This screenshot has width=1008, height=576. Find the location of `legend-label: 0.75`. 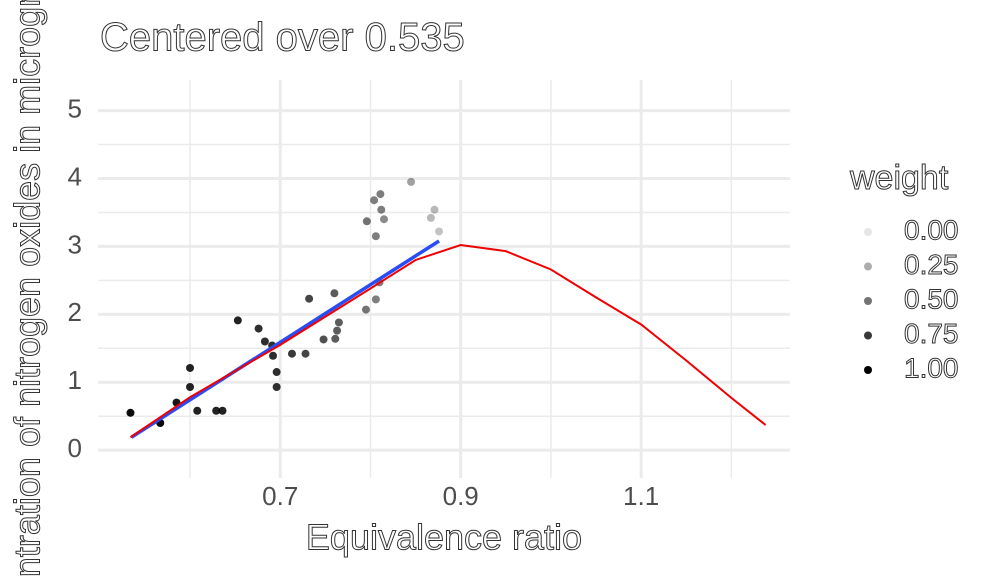

legend-label: 0.75 is located at coordinates (931, 333).